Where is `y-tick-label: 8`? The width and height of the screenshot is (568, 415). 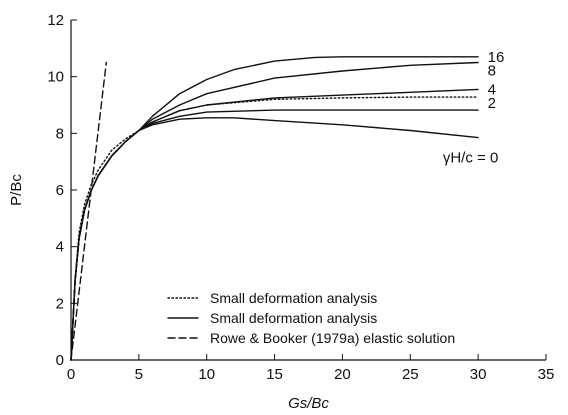 y-tick-label: 8 is located at coordinates (60, 133).